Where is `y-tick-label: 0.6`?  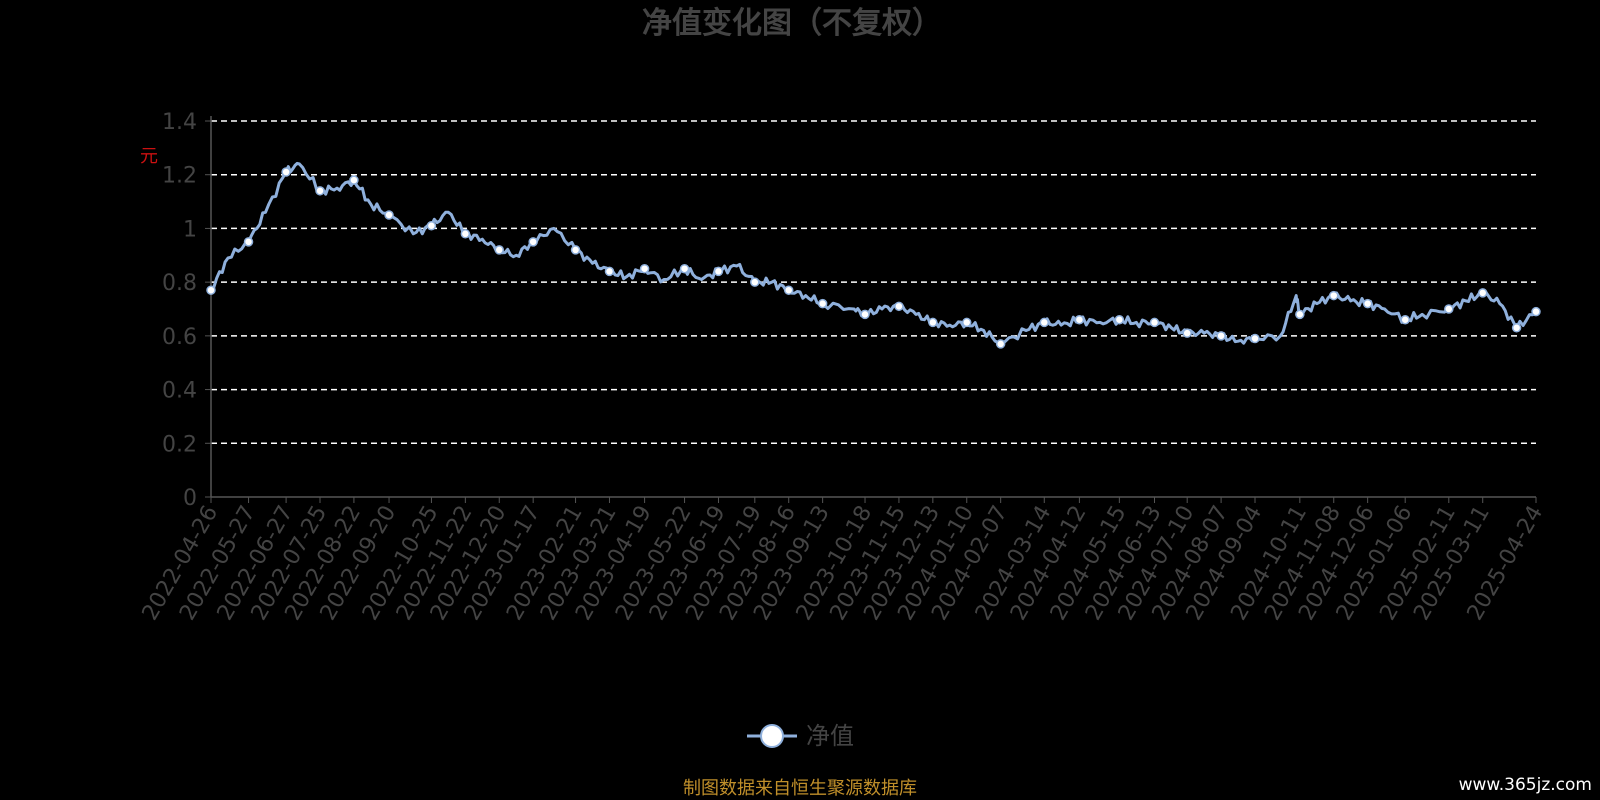 y-tick-label: 0.6 is located at coordinates (179, 337).